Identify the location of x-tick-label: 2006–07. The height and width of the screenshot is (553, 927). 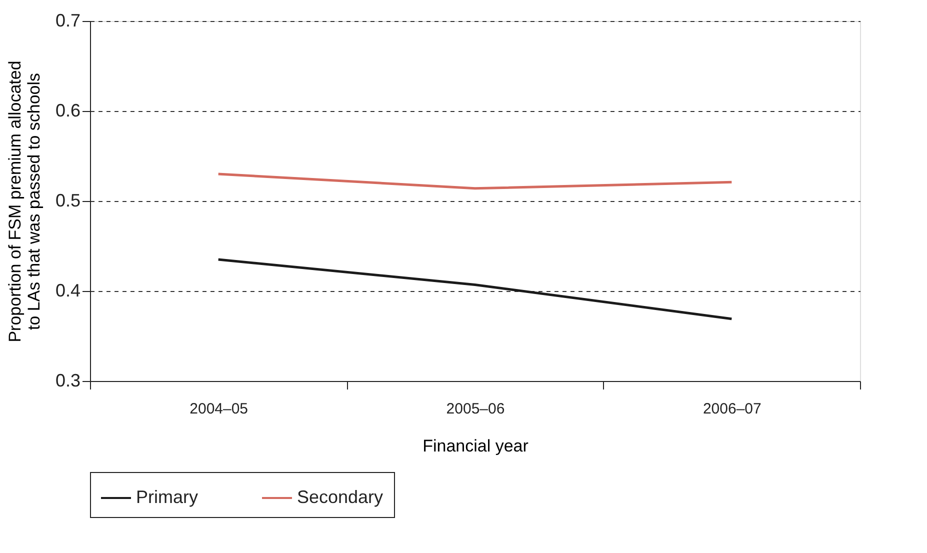
(732, 409).